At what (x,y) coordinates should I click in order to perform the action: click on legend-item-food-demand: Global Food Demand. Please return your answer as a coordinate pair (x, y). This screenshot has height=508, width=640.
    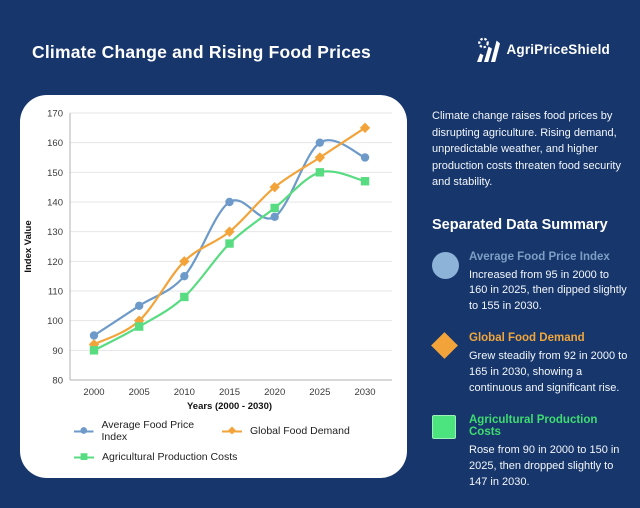
    Looking at the image, I should click on (285, 431).